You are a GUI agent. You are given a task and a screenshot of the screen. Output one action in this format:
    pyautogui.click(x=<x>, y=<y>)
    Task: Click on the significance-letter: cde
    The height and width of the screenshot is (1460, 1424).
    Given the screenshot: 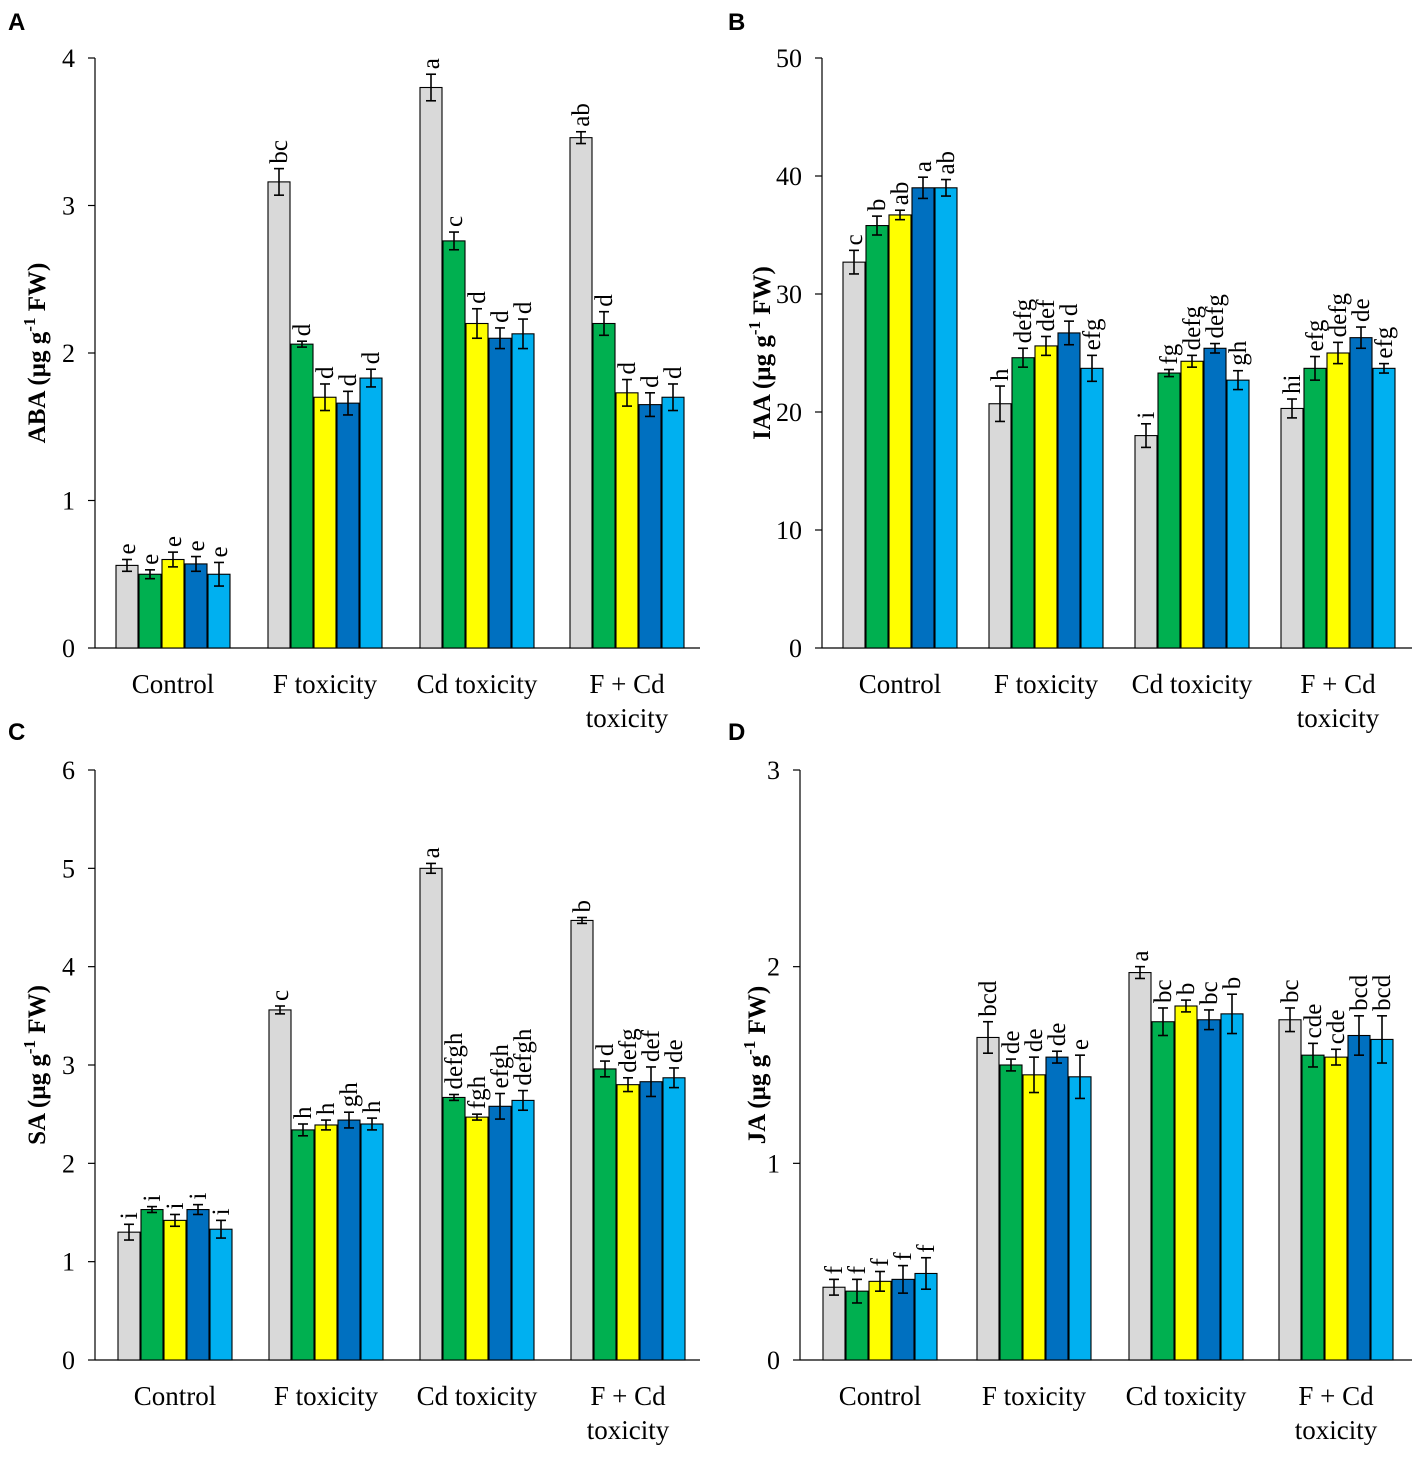 What is the action you would take?
    pyautogui.click(x=1336, y=1027)
    